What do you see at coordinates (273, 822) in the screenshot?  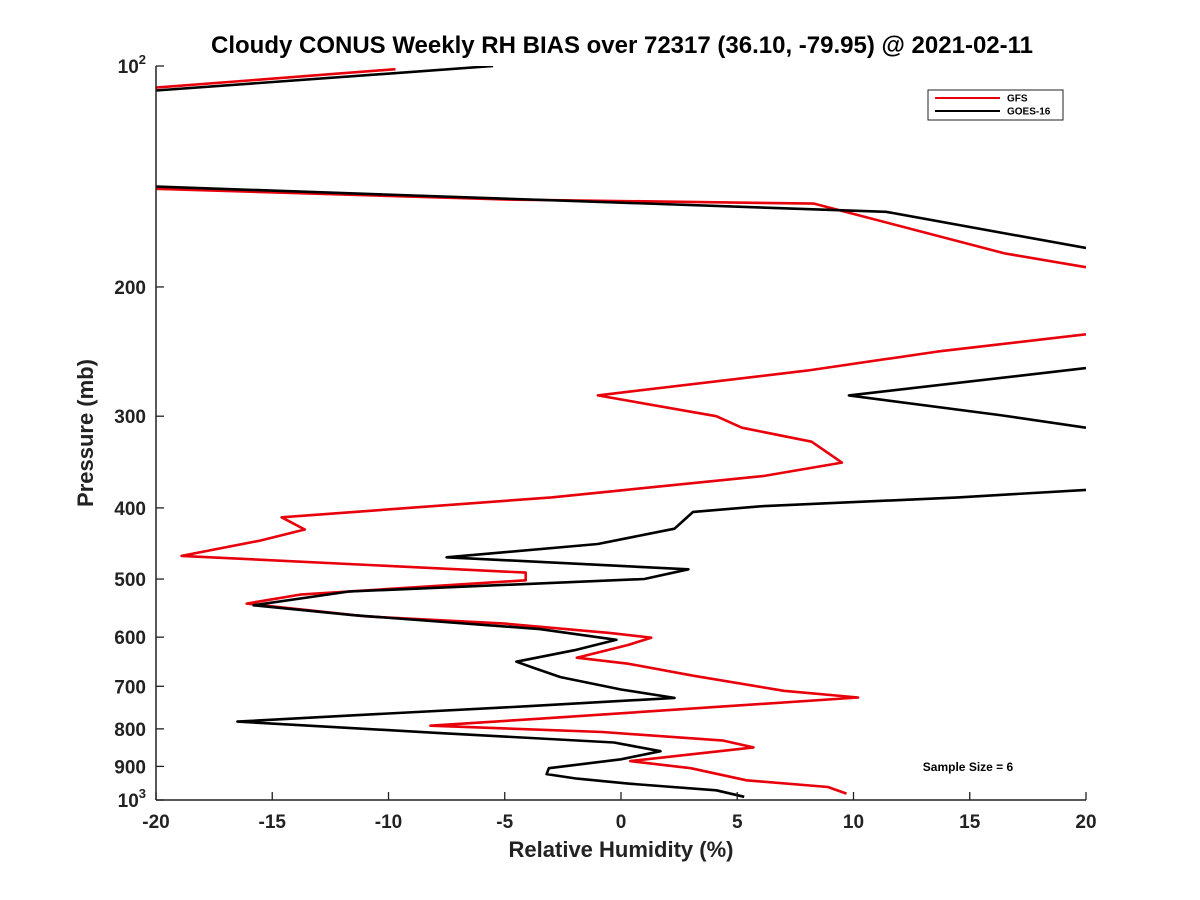 I see `x-tick-label: -15` at bounding box center [273, 822].